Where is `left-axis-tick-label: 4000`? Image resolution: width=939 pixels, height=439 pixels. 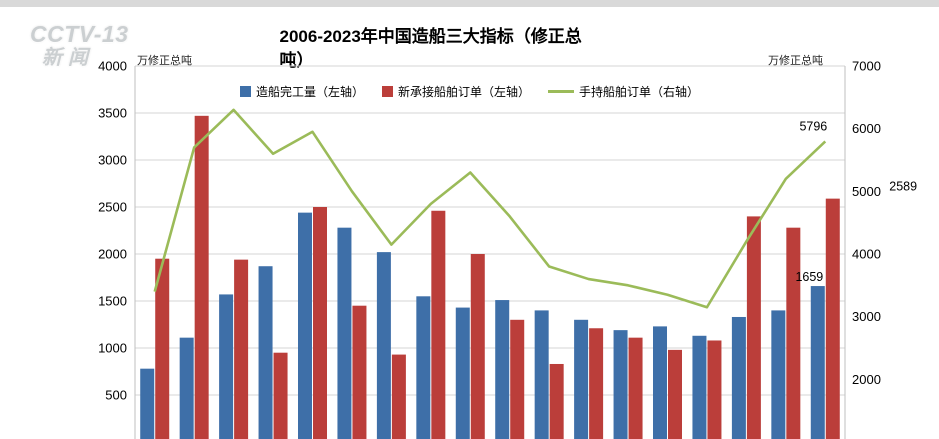
left-axis-tick-label: 4000 is located at coordinates (112, 66).